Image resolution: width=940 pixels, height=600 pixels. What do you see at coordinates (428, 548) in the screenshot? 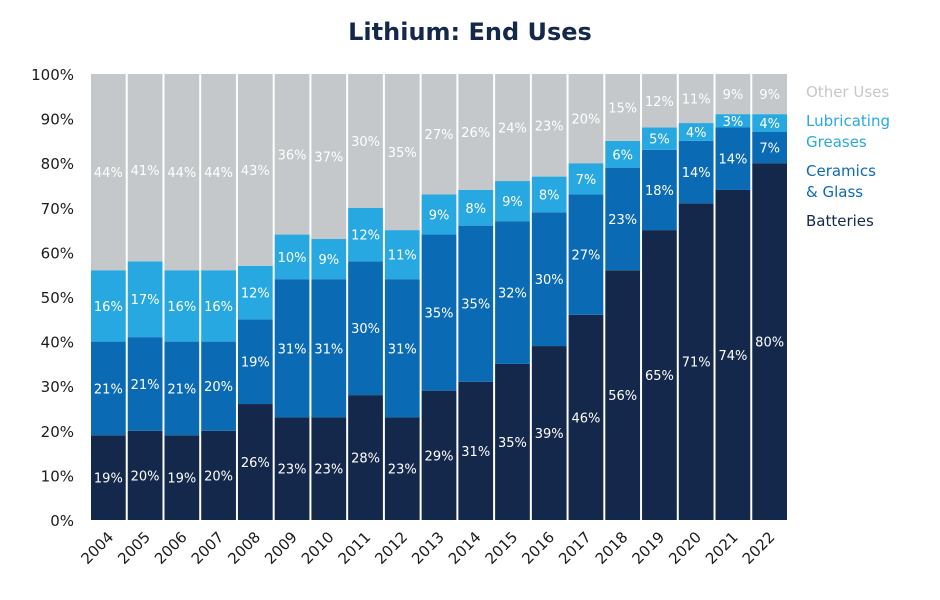
I see `x-tick-label: 2013` at bounding box center [428, 548].